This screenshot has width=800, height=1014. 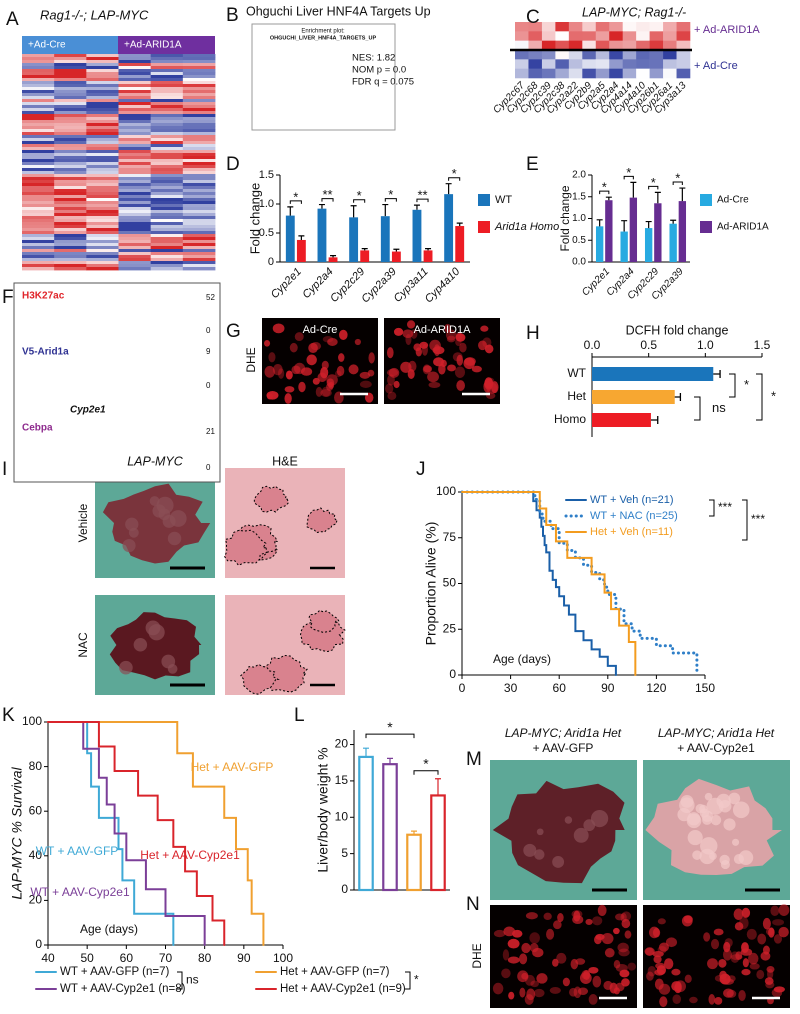 What do you see at coordinates (579, 175) in the screenshot?
I see `y-tick-label: 2.0` at bounding box center [579, 175].